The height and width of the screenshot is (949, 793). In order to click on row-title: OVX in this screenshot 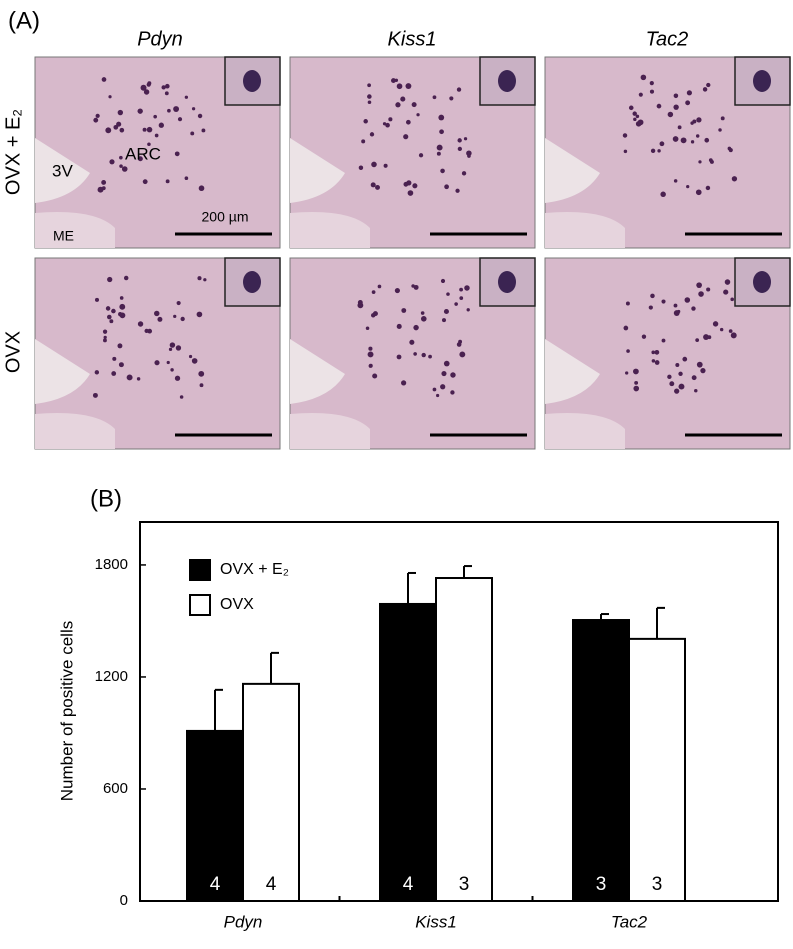, I will do `click(13, 352)`.